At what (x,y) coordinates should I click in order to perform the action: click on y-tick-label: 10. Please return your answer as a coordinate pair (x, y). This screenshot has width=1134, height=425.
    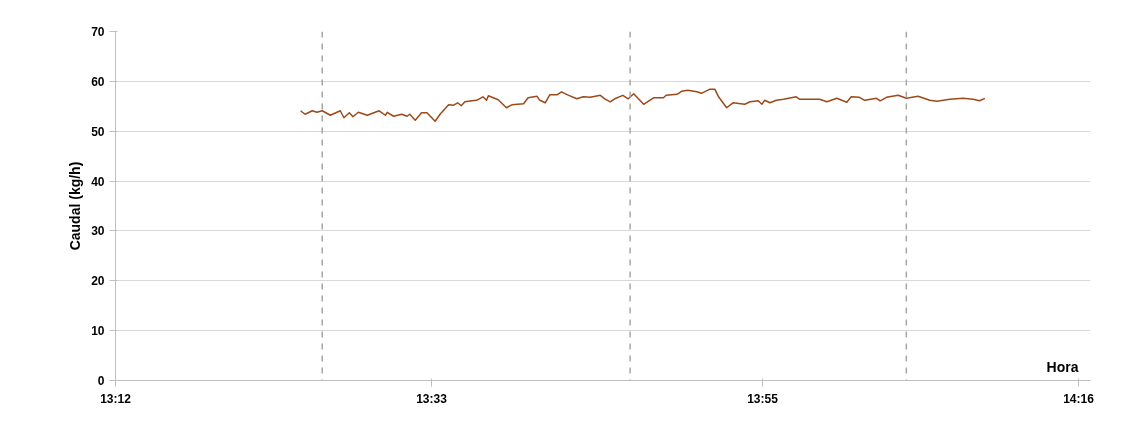
    Looking at the image, I should click on (98, 331).